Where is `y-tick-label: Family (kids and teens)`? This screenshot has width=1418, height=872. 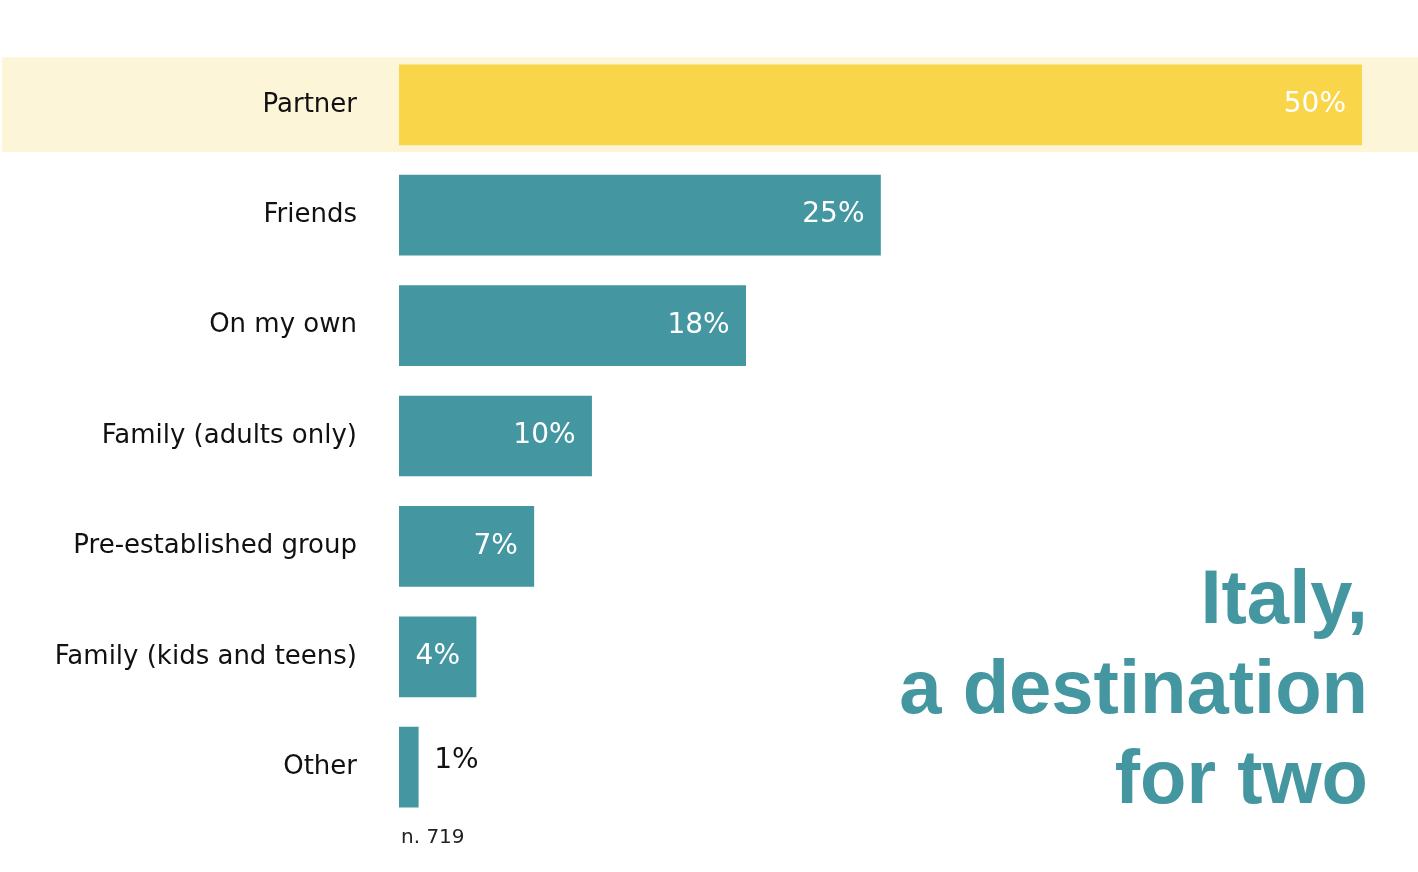
y-tick-label: Family (kids and teens) is located at coordinates (205, 654).